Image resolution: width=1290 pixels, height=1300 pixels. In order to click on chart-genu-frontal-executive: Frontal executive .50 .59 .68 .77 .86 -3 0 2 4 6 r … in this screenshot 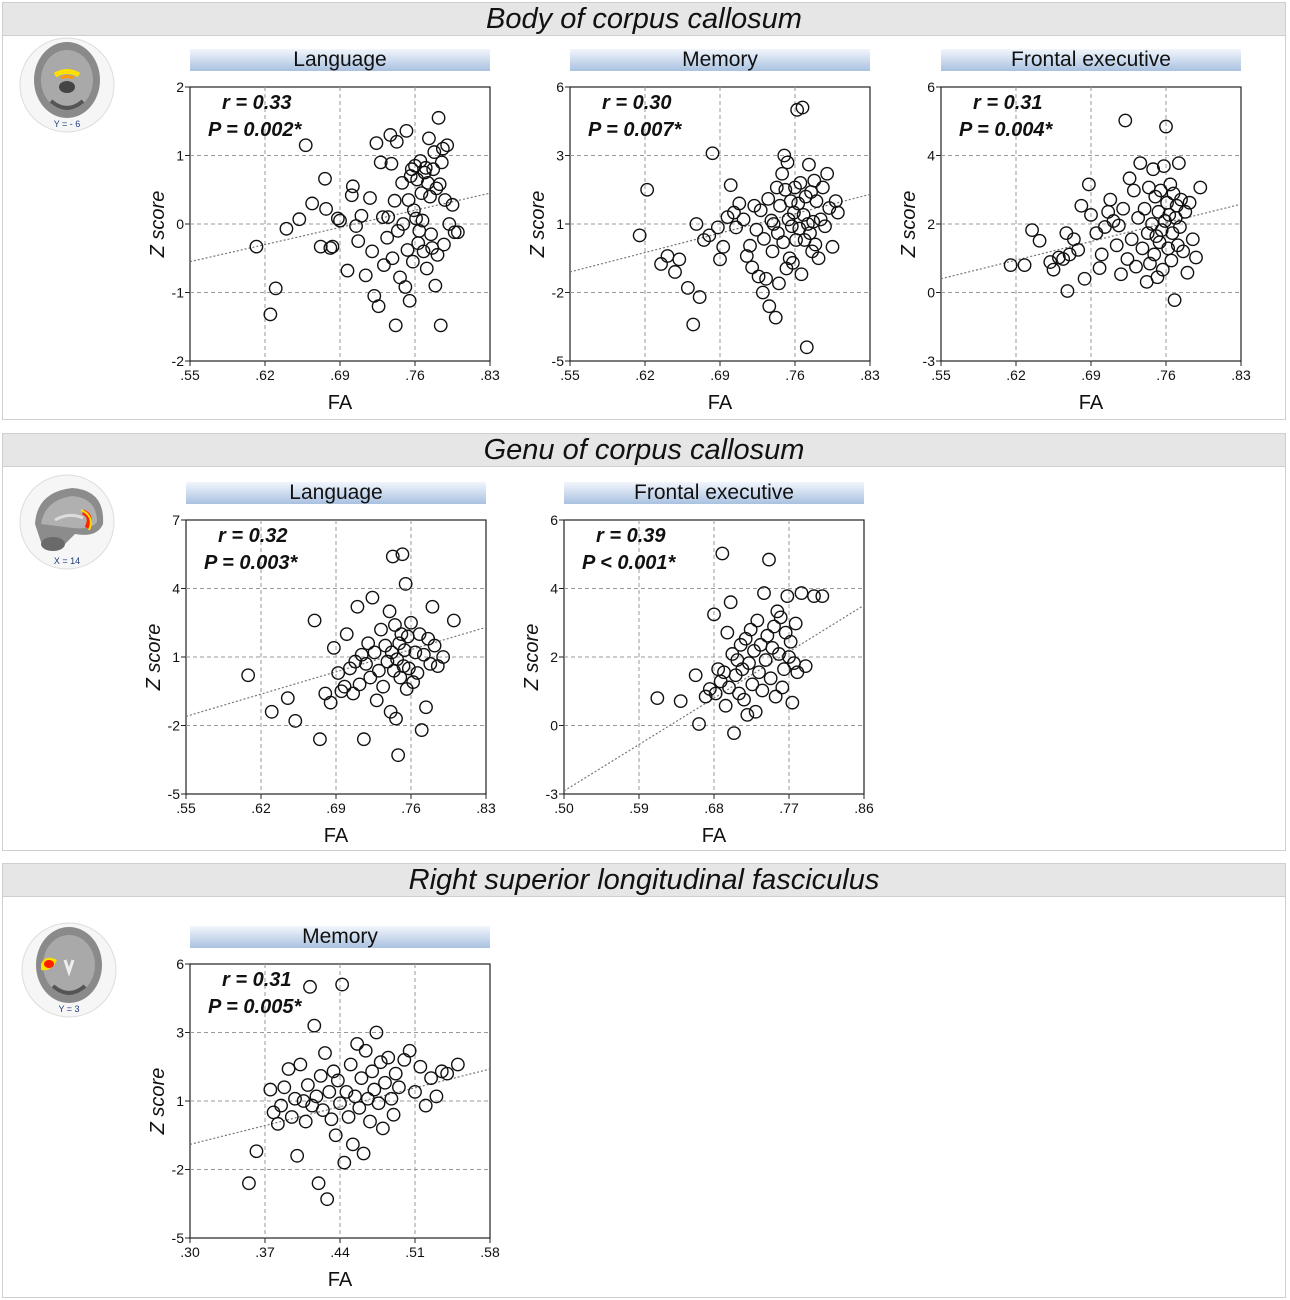, I will do `click(697, 664)`.